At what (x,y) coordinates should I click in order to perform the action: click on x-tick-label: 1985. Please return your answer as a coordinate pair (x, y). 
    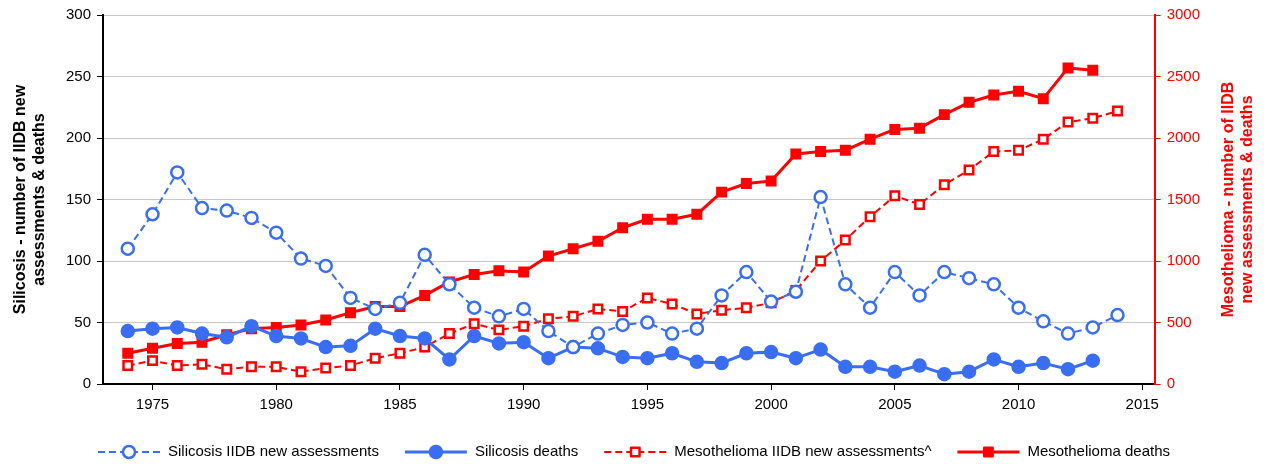
    Looking at the image, I should click on (400, 404).